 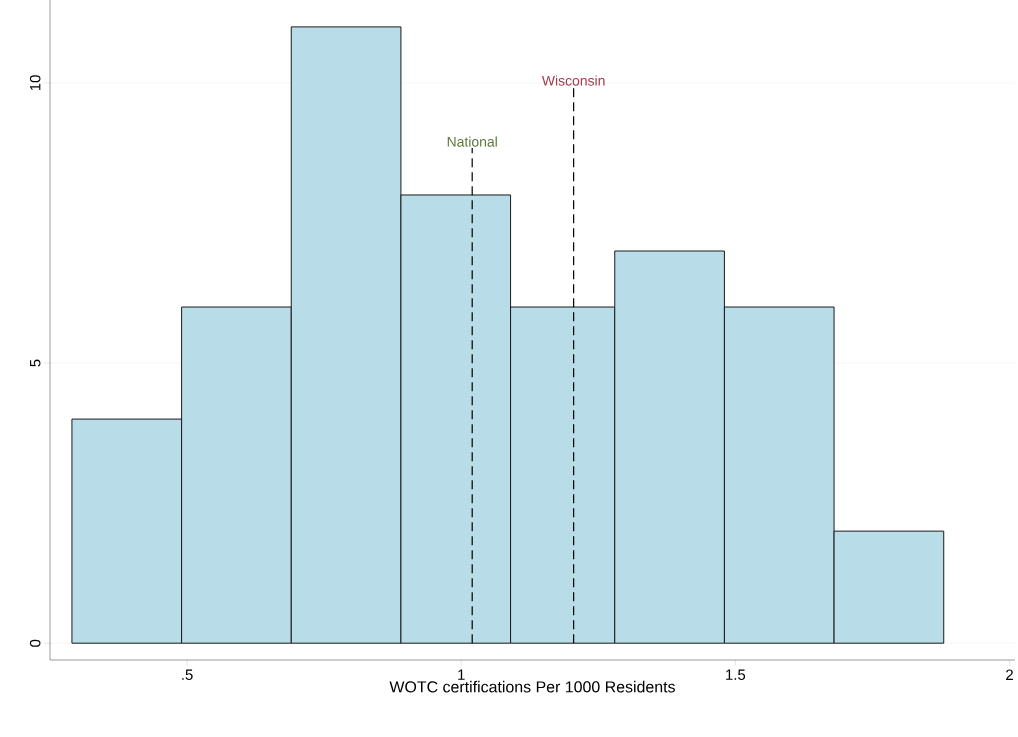 I want to click on y-tick-label: 0, so click(x=35, y=643).